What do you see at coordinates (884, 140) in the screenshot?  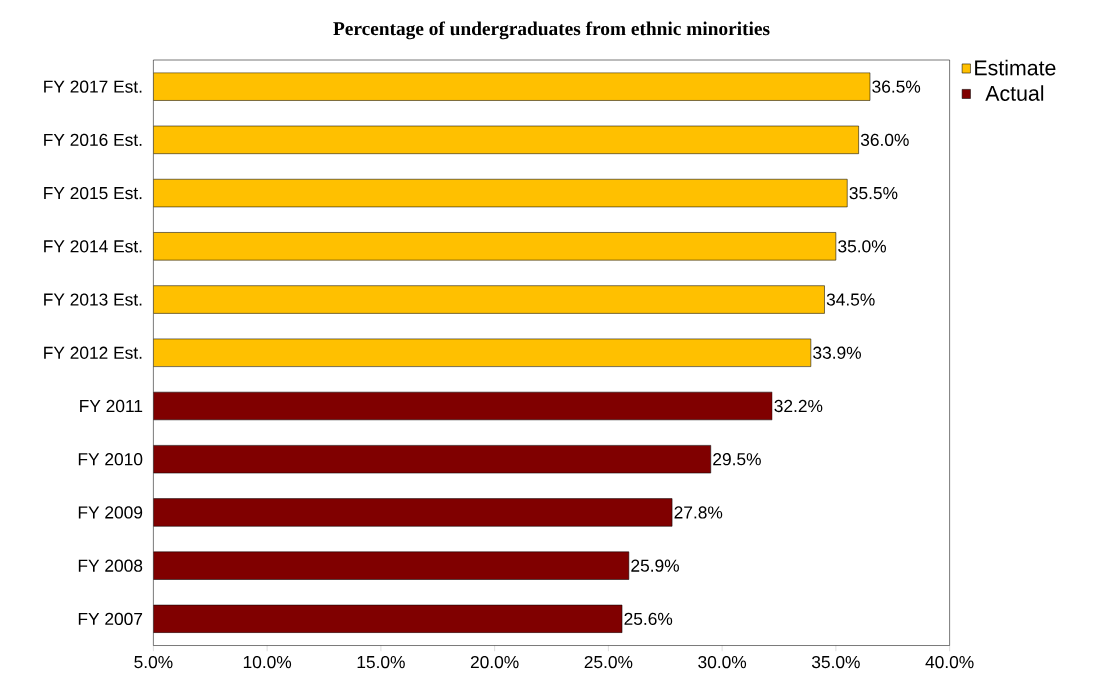 I see `data-label: 36.0%` at bounding box center [884, 140].